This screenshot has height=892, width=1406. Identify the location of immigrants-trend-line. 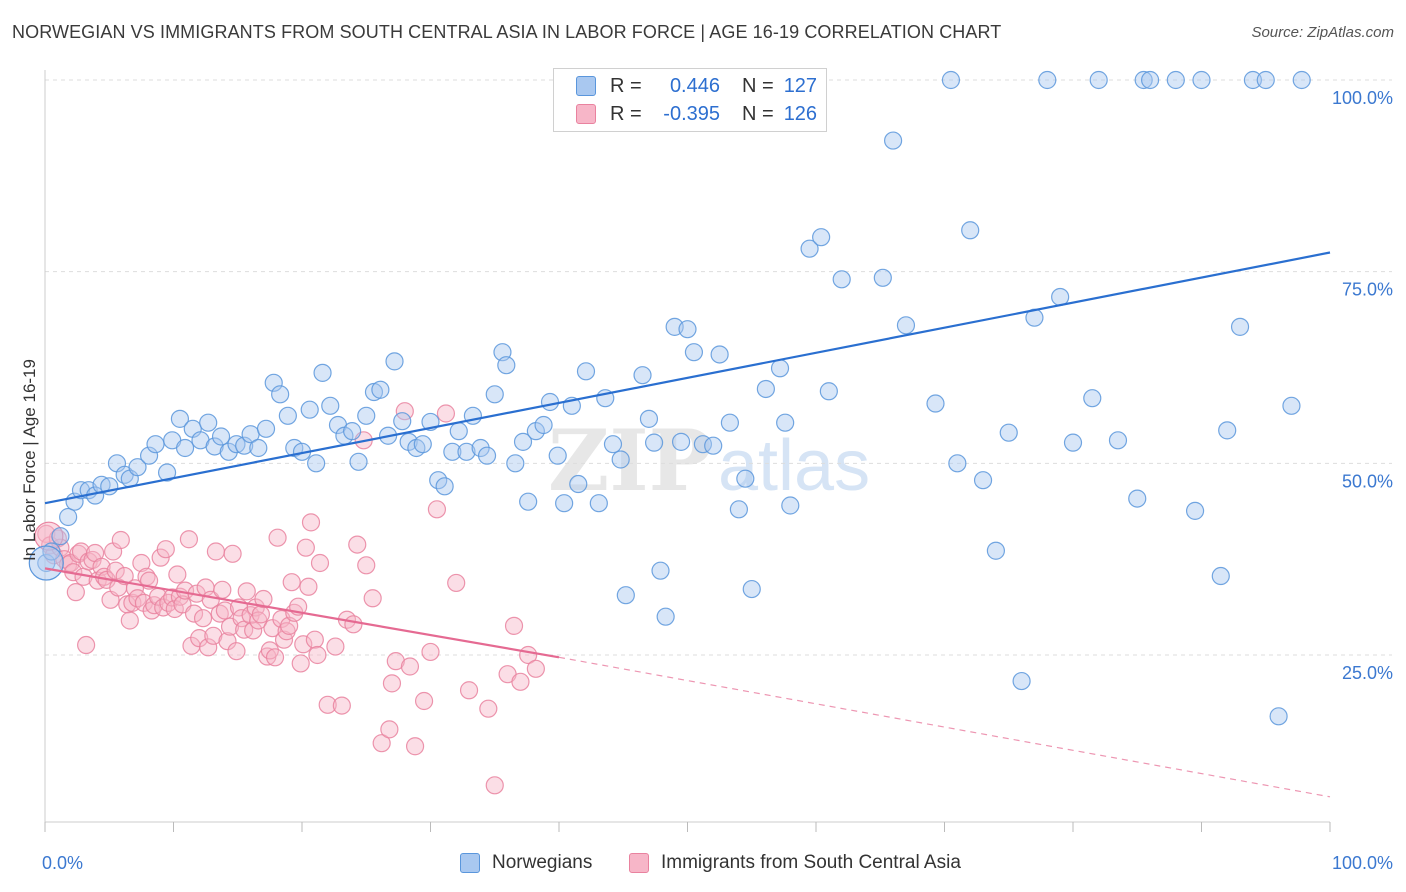
(302, 613).